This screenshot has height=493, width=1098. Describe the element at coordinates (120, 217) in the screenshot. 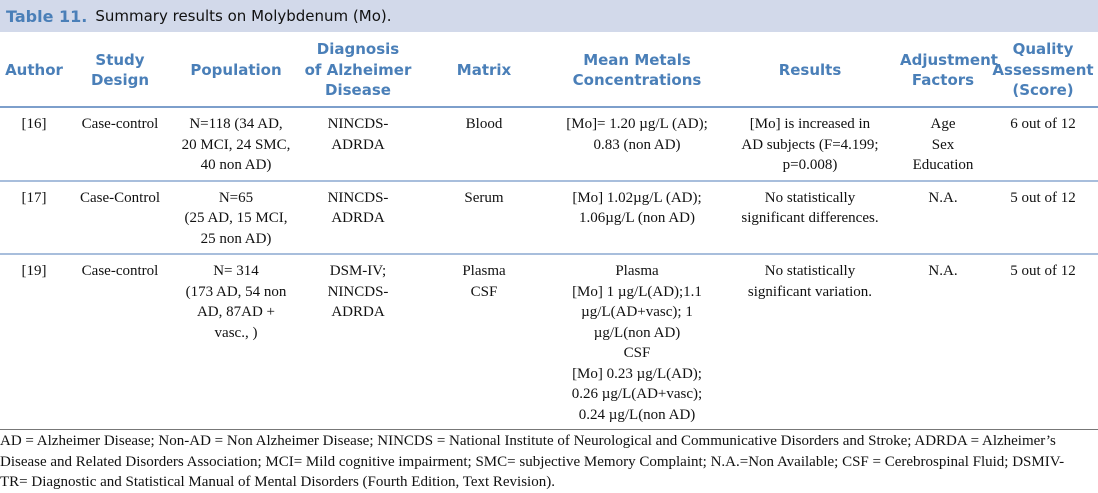

I see `cell-study-design: Case-Control` at that location.